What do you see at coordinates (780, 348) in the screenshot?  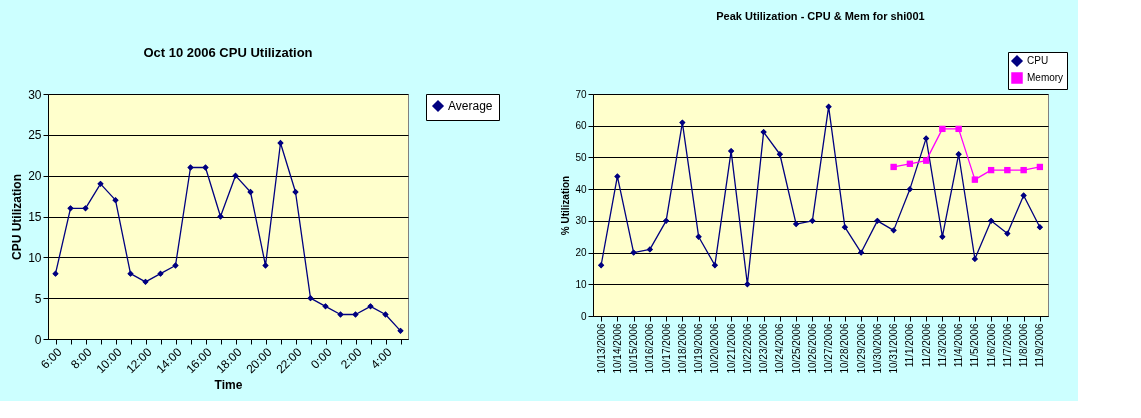 I see `x-tick-label: 10/24/2006` at bounding box center [780, 348].